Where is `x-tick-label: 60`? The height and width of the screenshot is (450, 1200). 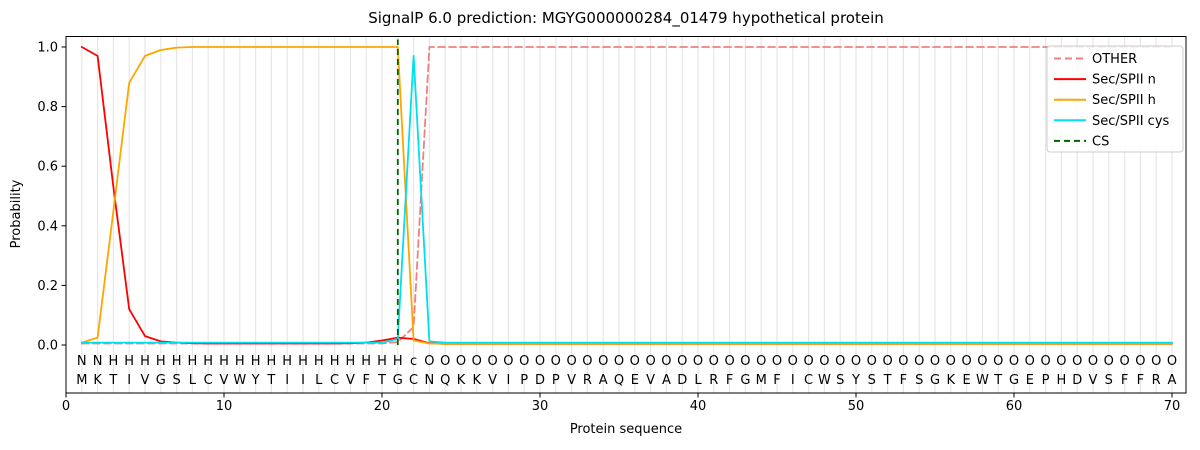 x-tick-label: 60 is located at coordinates (1014, 406).